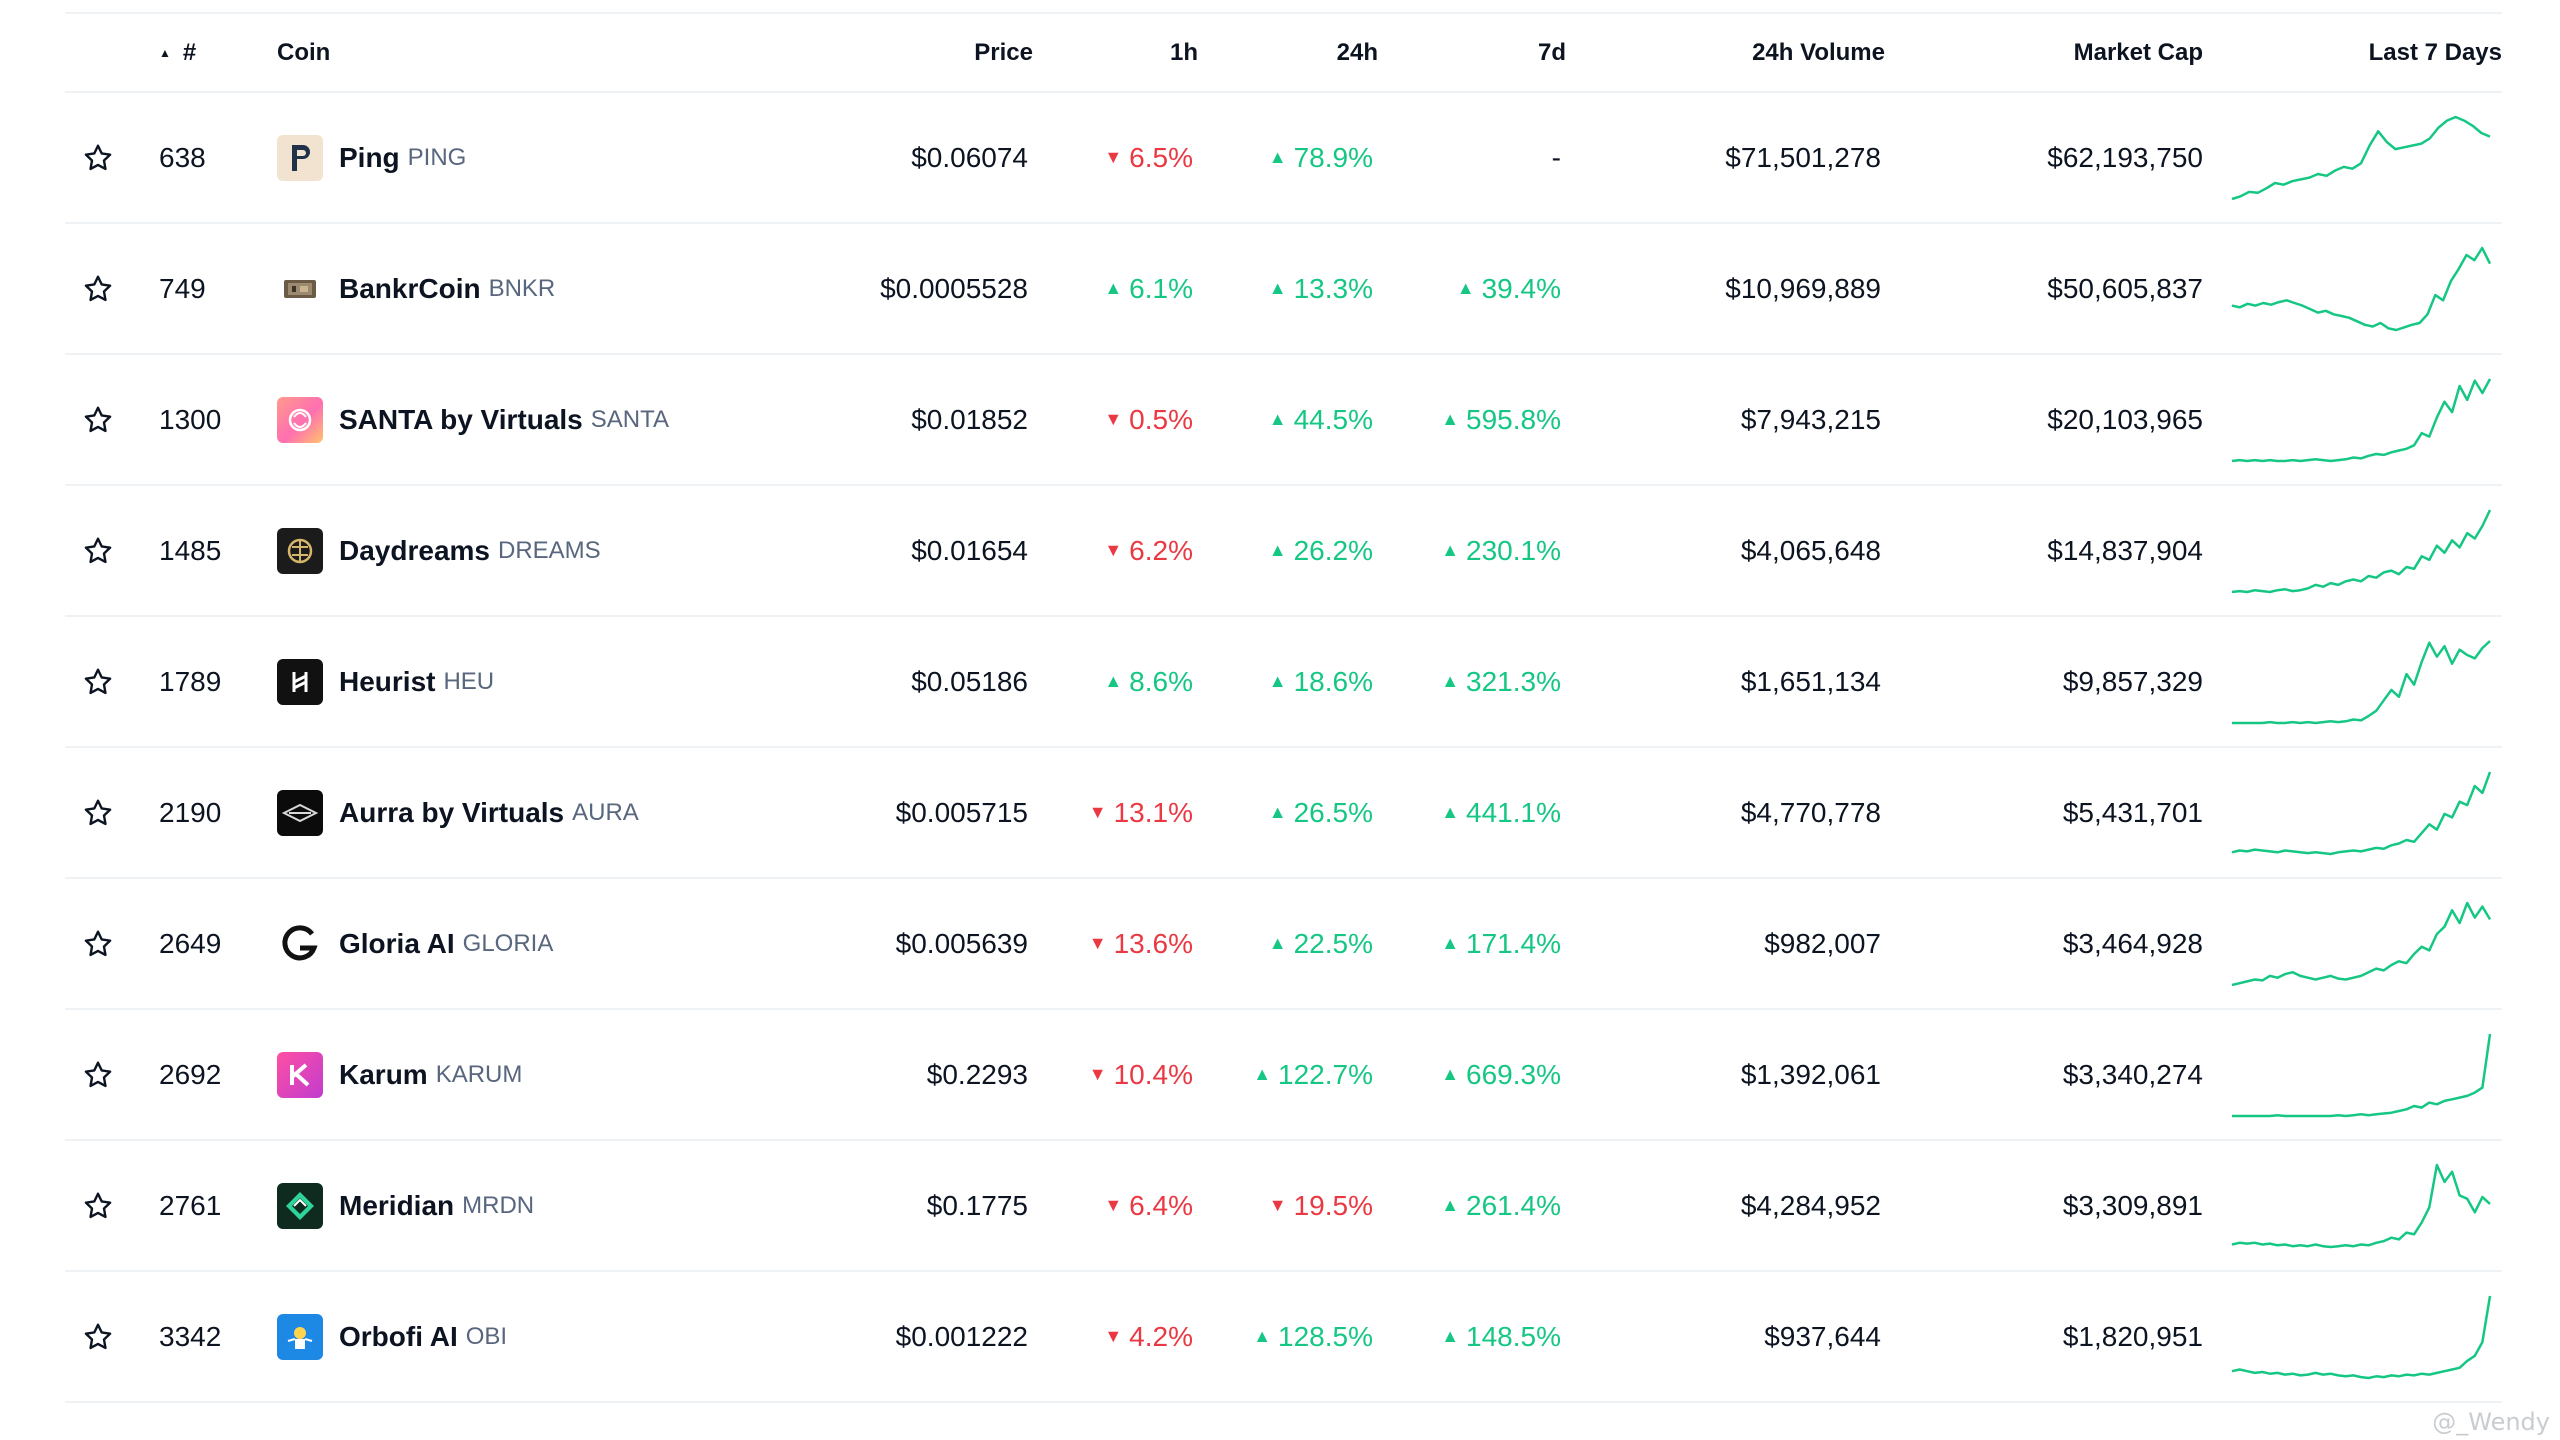 Image resolution: width=2560 pixels, height=1440 pixels. I want to click on change-1h-value: 0.5%, so click(1161, 419).